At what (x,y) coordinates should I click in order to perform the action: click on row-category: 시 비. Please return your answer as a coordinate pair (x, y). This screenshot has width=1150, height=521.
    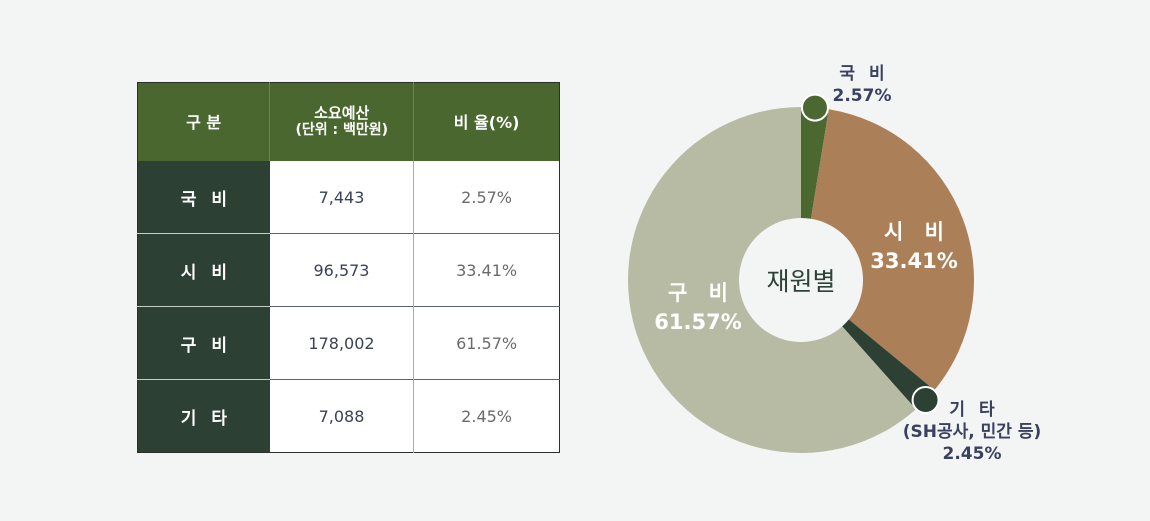
    Looking at the image, I should click on (203, 270).